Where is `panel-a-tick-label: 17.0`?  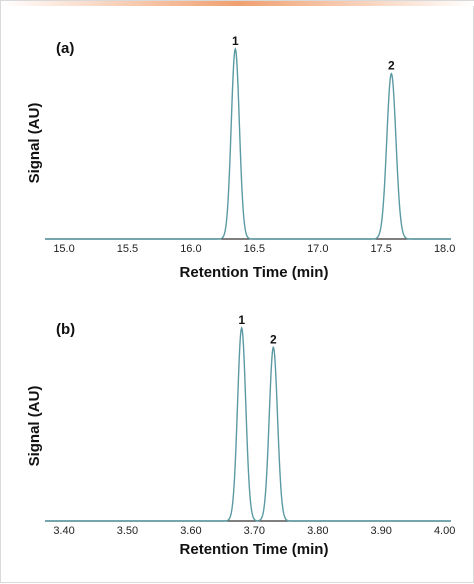
panel-a-tick-label: 17.0 is located at coordinates (317, 249).